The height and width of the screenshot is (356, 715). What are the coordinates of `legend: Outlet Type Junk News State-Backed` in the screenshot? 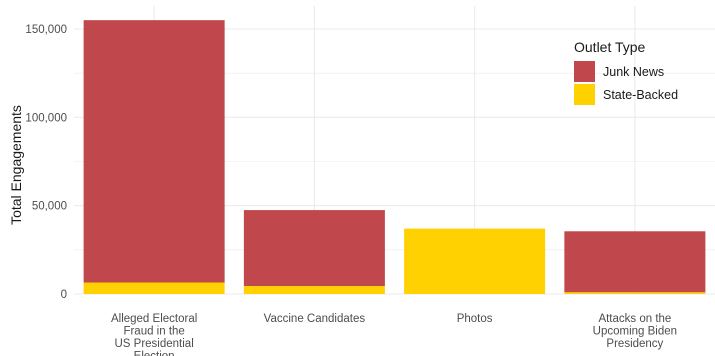 It's located at (626, 72).